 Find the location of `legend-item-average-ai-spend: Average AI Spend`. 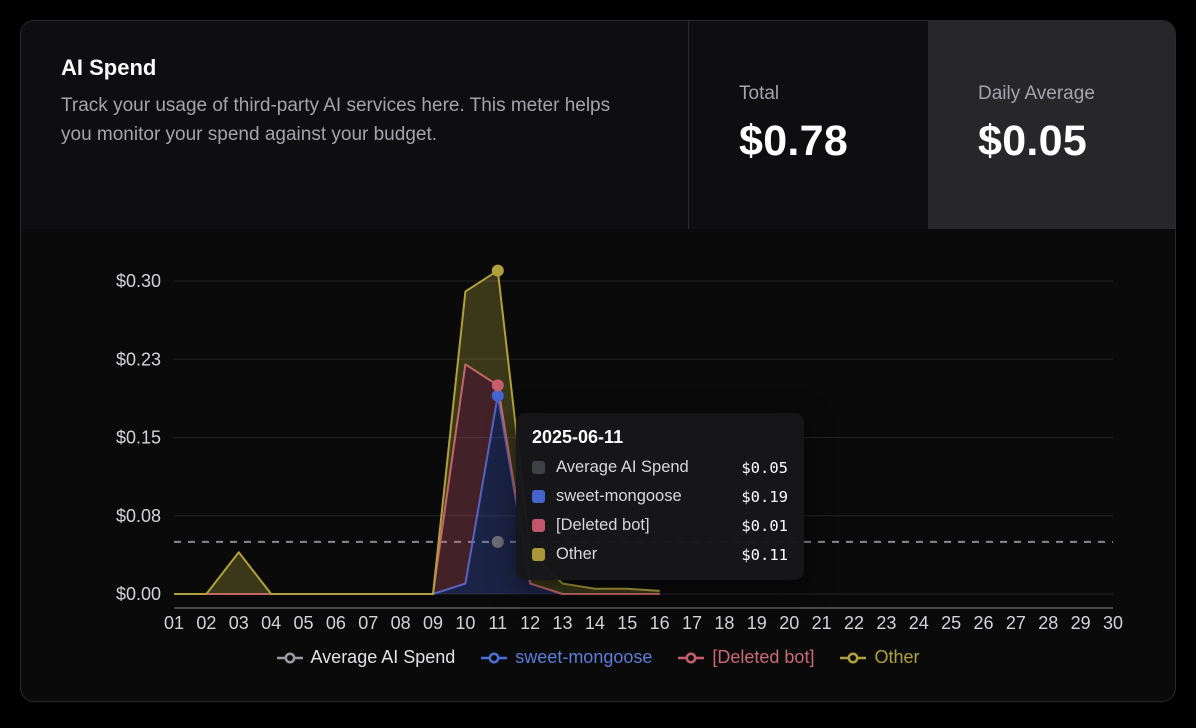

legend-item-average-ai-spend: Average AI Spend is located at coordinates (366, 657).